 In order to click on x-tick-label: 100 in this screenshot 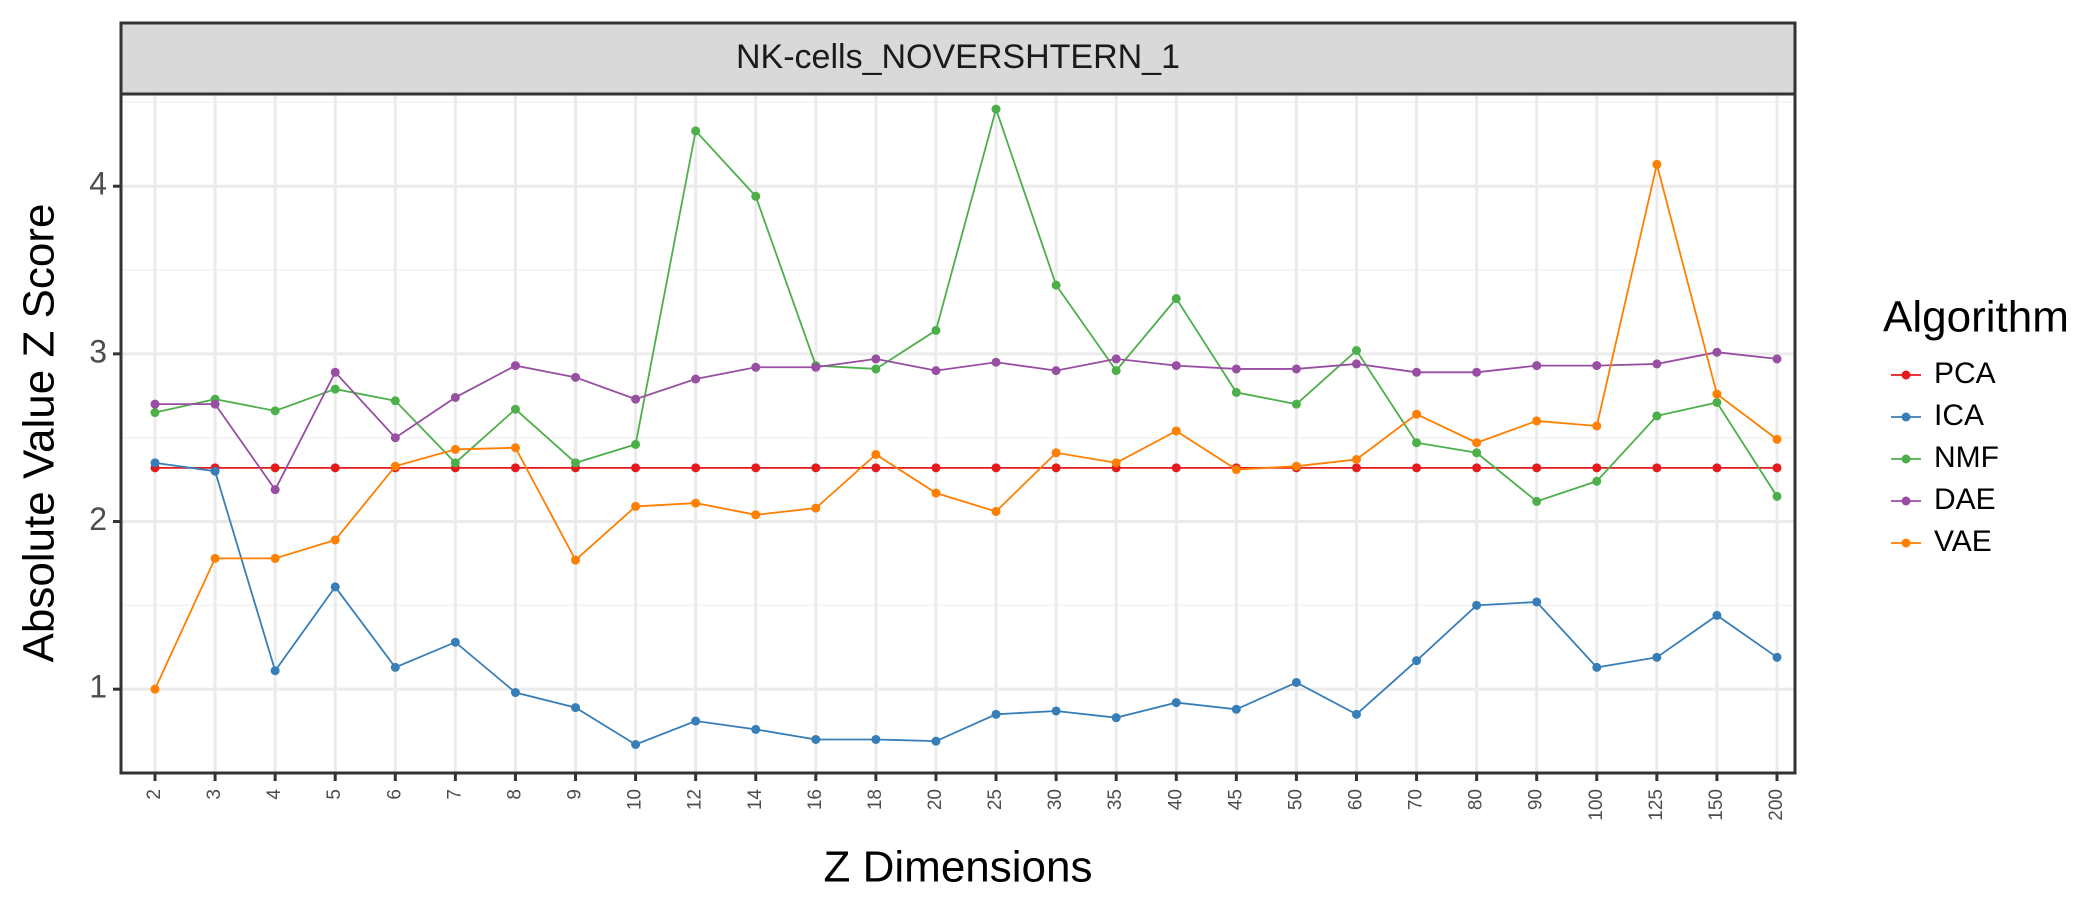, I will do `click(1596, 805)`.